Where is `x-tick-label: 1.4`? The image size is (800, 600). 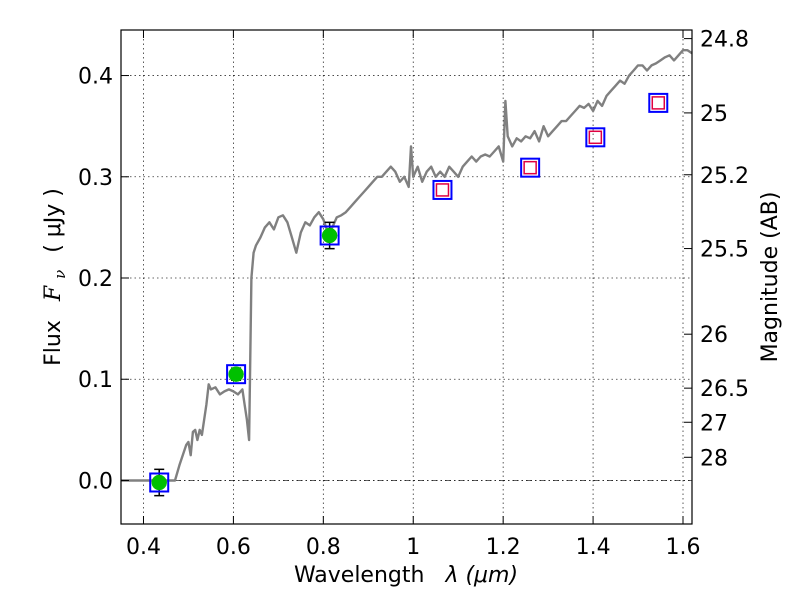 x-tick-label: 1.4 is located at coordinates (593, 547).